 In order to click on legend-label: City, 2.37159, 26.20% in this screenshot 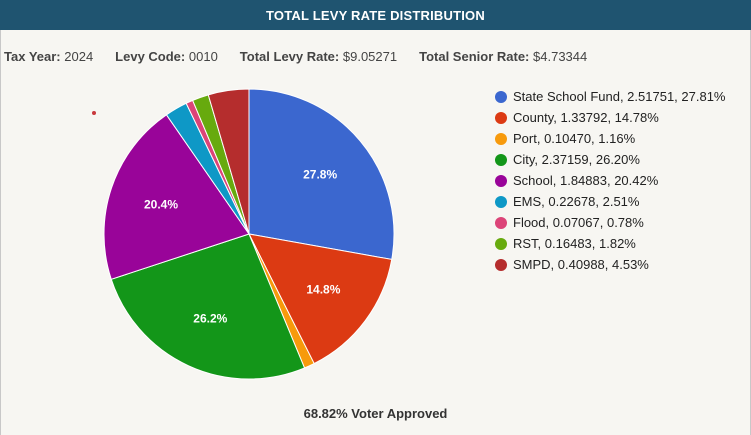, I will do `click(576, 159)`.